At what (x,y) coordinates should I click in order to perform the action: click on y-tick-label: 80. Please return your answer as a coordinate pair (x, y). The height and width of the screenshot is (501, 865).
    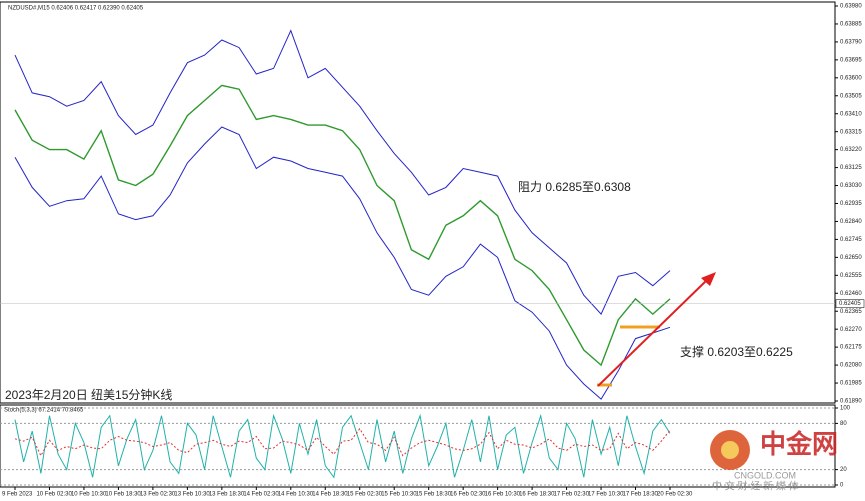
    Looking at the image, I should click on (843, 424).